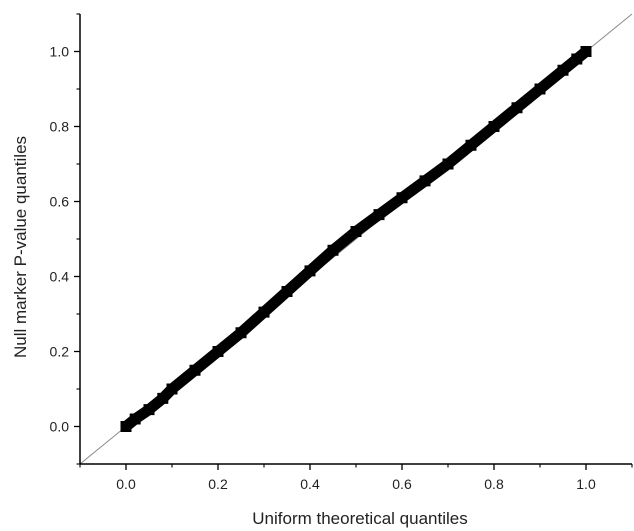  Describe the element at coordinates (126, 484) in the screenshot. I see `x-tick-label: 0.0` at that location.